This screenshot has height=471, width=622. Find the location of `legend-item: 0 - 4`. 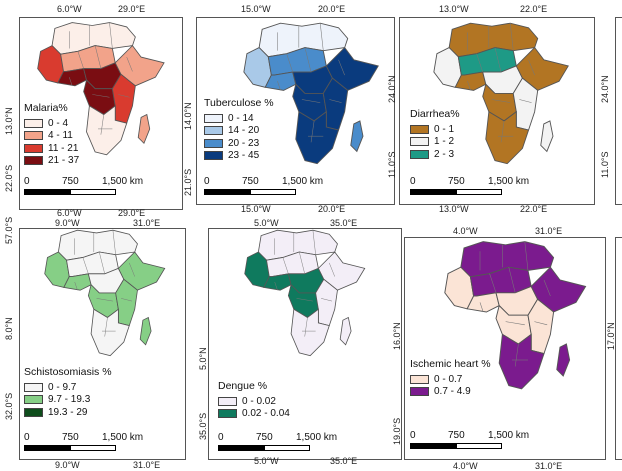

legend-item: 0 - 4 is located at coordinates (51, 123).